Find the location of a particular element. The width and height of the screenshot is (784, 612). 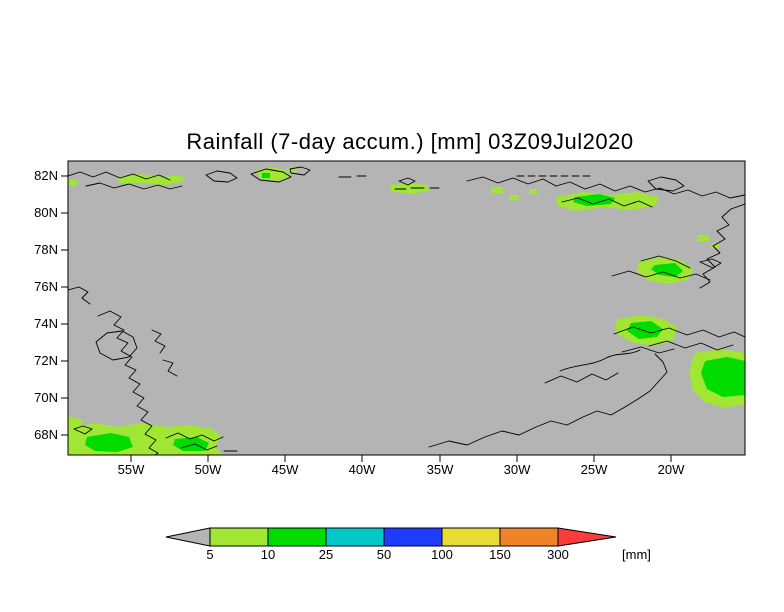

lon-label-45w: 45W is located at coordinates (285, 469).